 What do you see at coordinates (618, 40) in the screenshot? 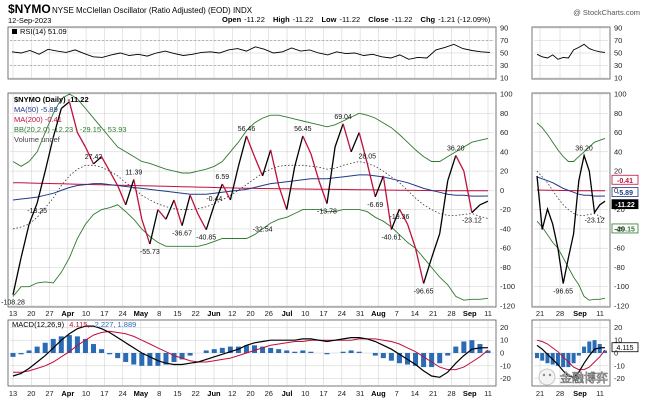
I see `y-tick-label: 70` at bounding box center [618, 40].